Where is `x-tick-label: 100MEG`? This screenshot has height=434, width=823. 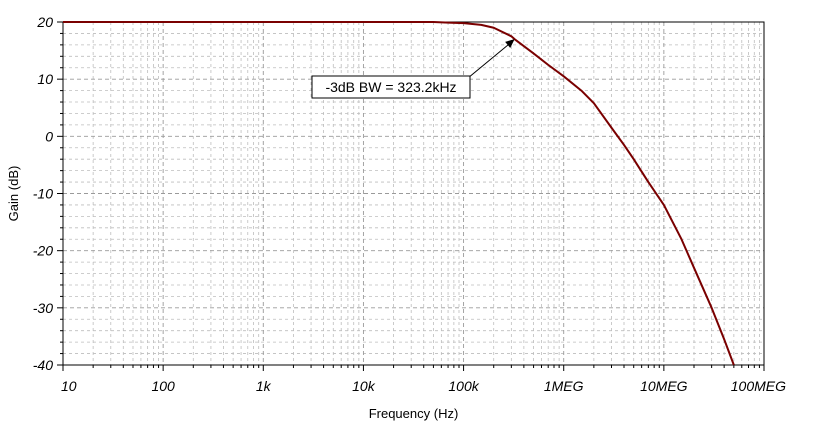 x-tick-label: 100MEG is located at coordinates (758, 386).